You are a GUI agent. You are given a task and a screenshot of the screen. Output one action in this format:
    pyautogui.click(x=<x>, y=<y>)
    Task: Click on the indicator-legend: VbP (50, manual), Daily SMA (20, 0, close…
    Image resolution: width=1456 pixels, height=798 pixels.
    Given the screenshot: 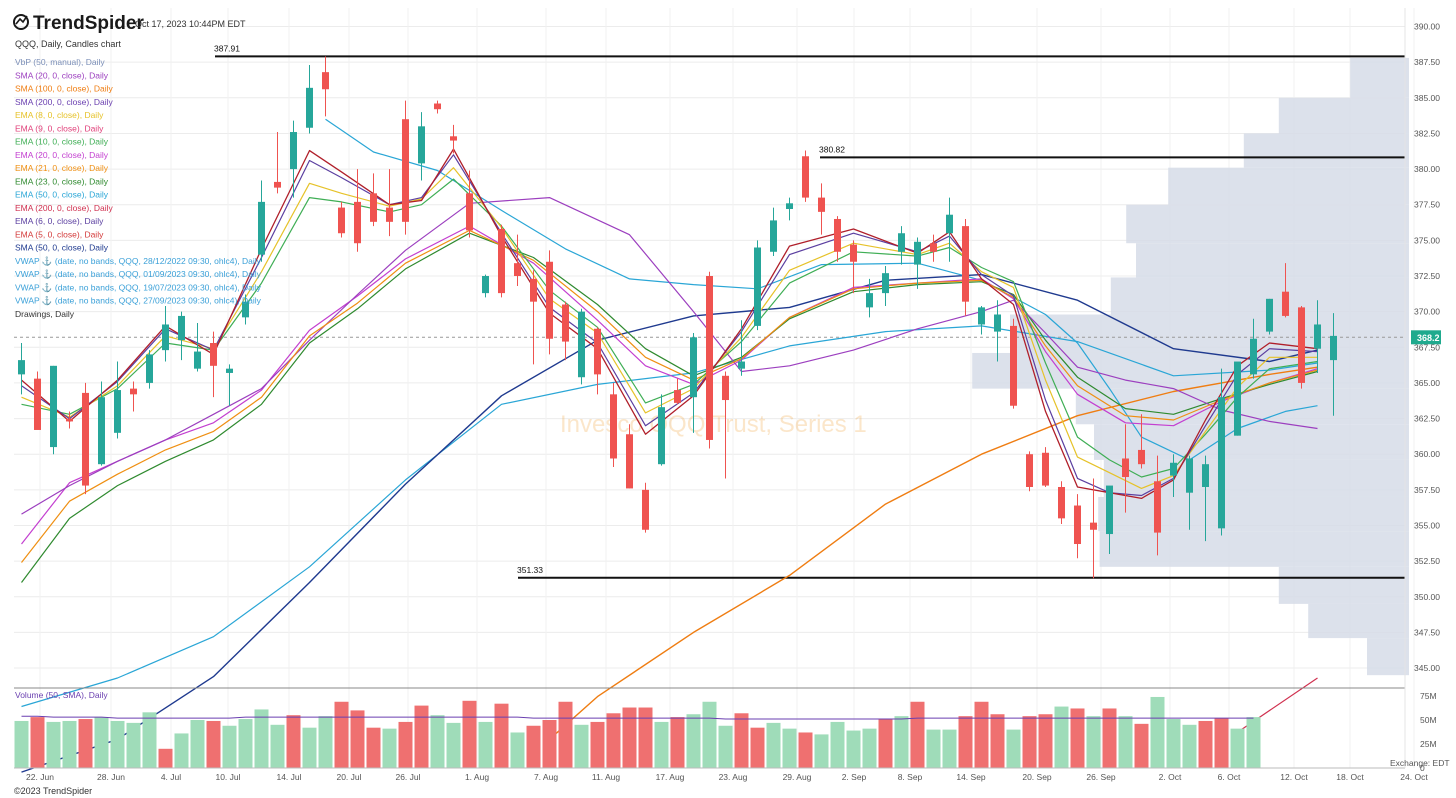 What is the action you would take?
    pyautogui.click(x=138, y=188)
    